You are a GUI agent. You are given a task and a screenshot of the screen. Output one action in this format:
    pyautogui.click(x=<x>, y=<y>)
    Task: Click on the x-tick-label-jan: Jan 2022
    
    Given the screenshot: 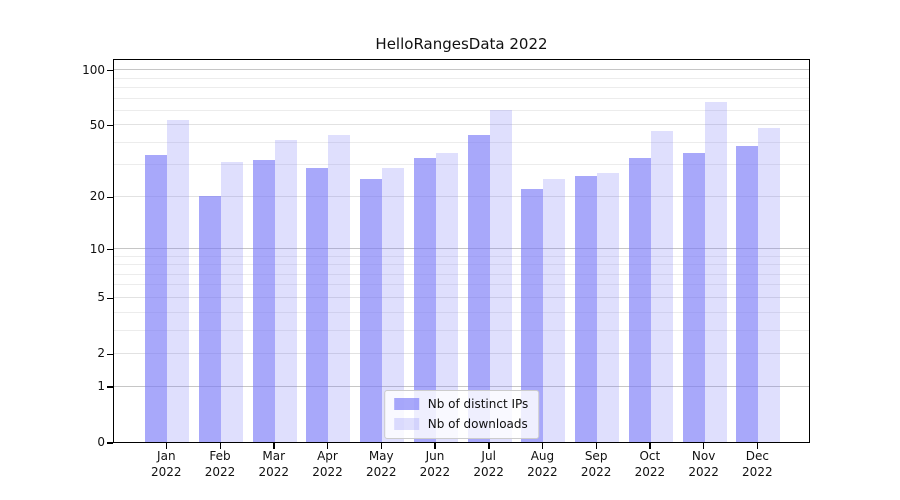 What is the action you would take?
    pyautogui.click(x=166, y=464)
    